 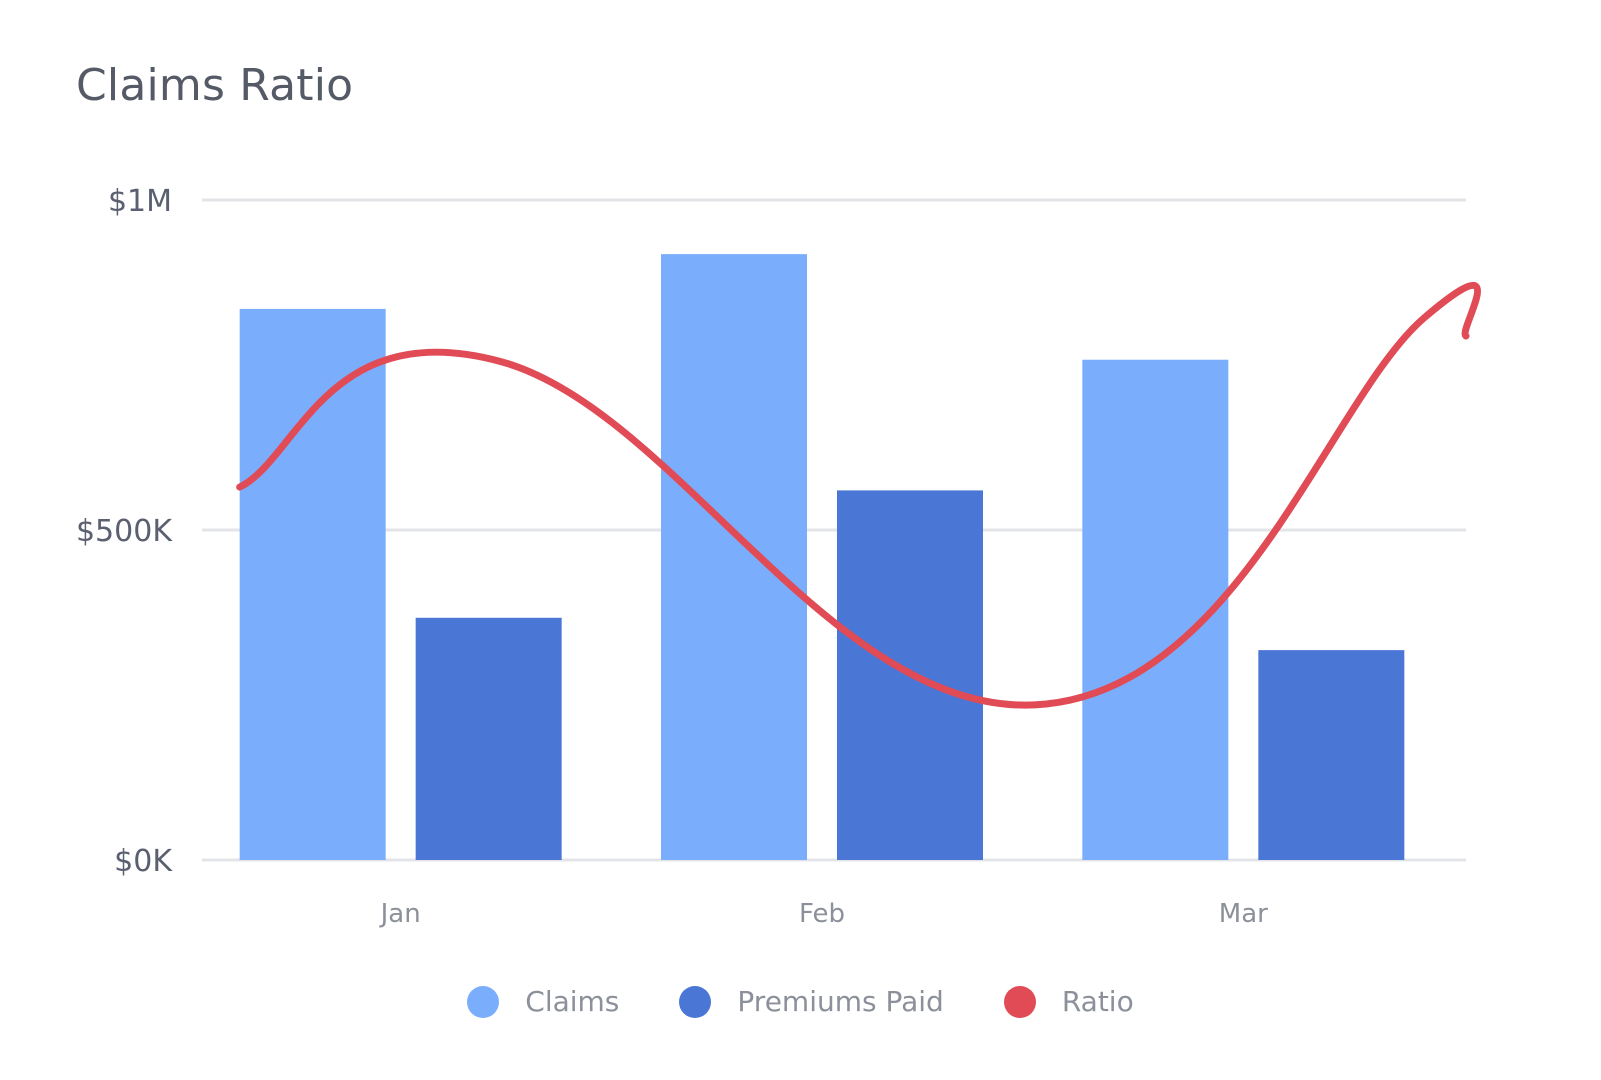 What do you see at coordinates (840, 1001) in the screenshot?
I see `legend-label-premiums-paid: Premiums Paid` at bounding box center [840, 1001].